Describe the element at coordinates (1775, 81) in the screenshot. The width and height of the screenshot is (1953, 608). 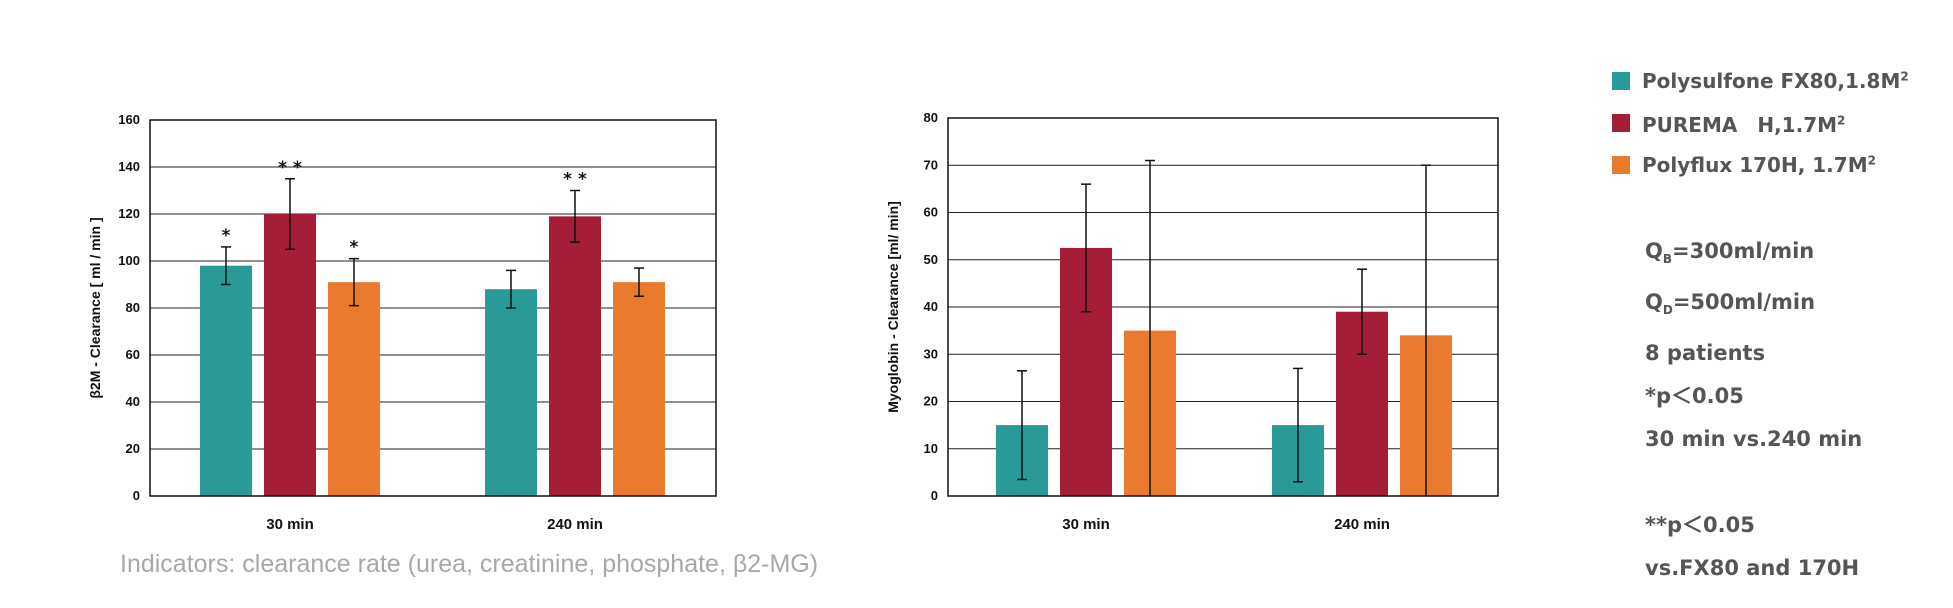
I see `legend-label-fx80: Polysulfone FX80,1.8M2` at that location.